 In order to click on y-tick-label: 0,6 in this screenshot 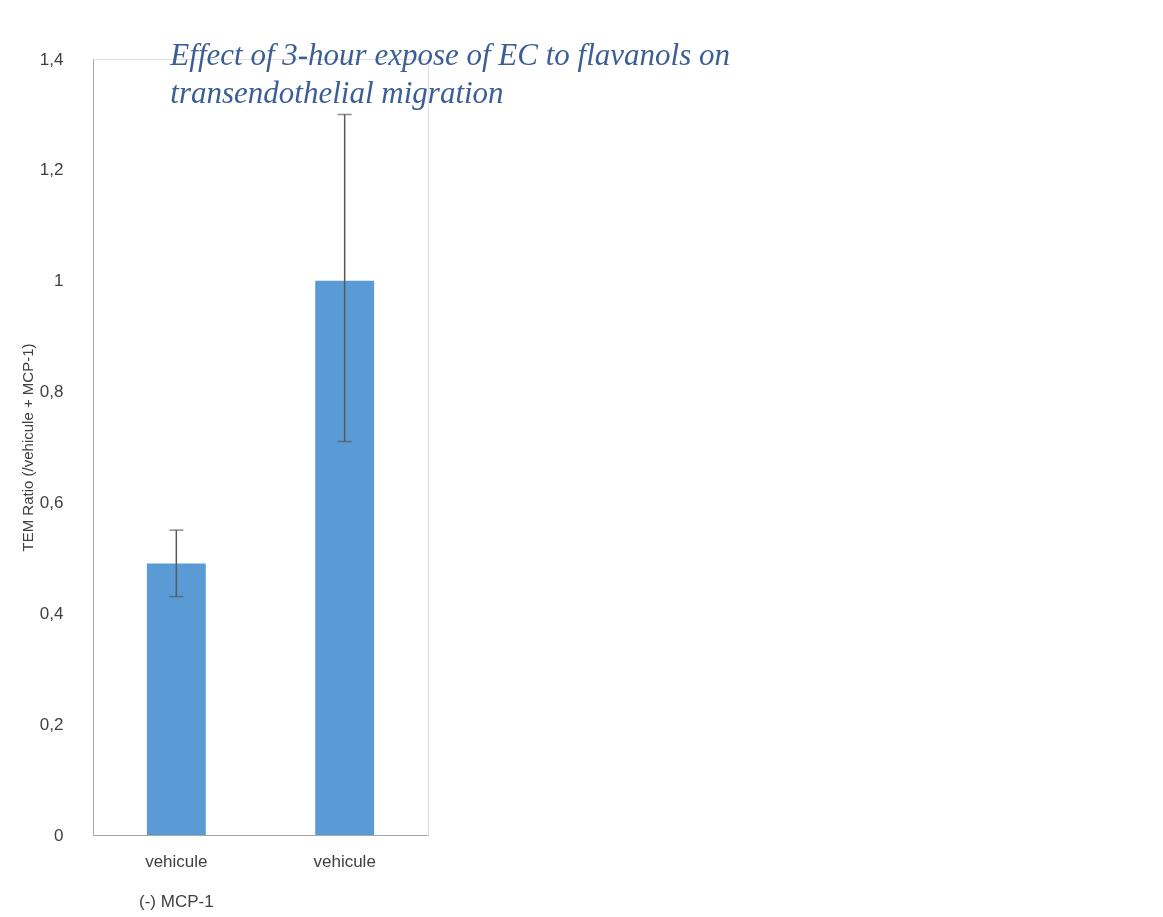, I will do `click(51, 502)`.